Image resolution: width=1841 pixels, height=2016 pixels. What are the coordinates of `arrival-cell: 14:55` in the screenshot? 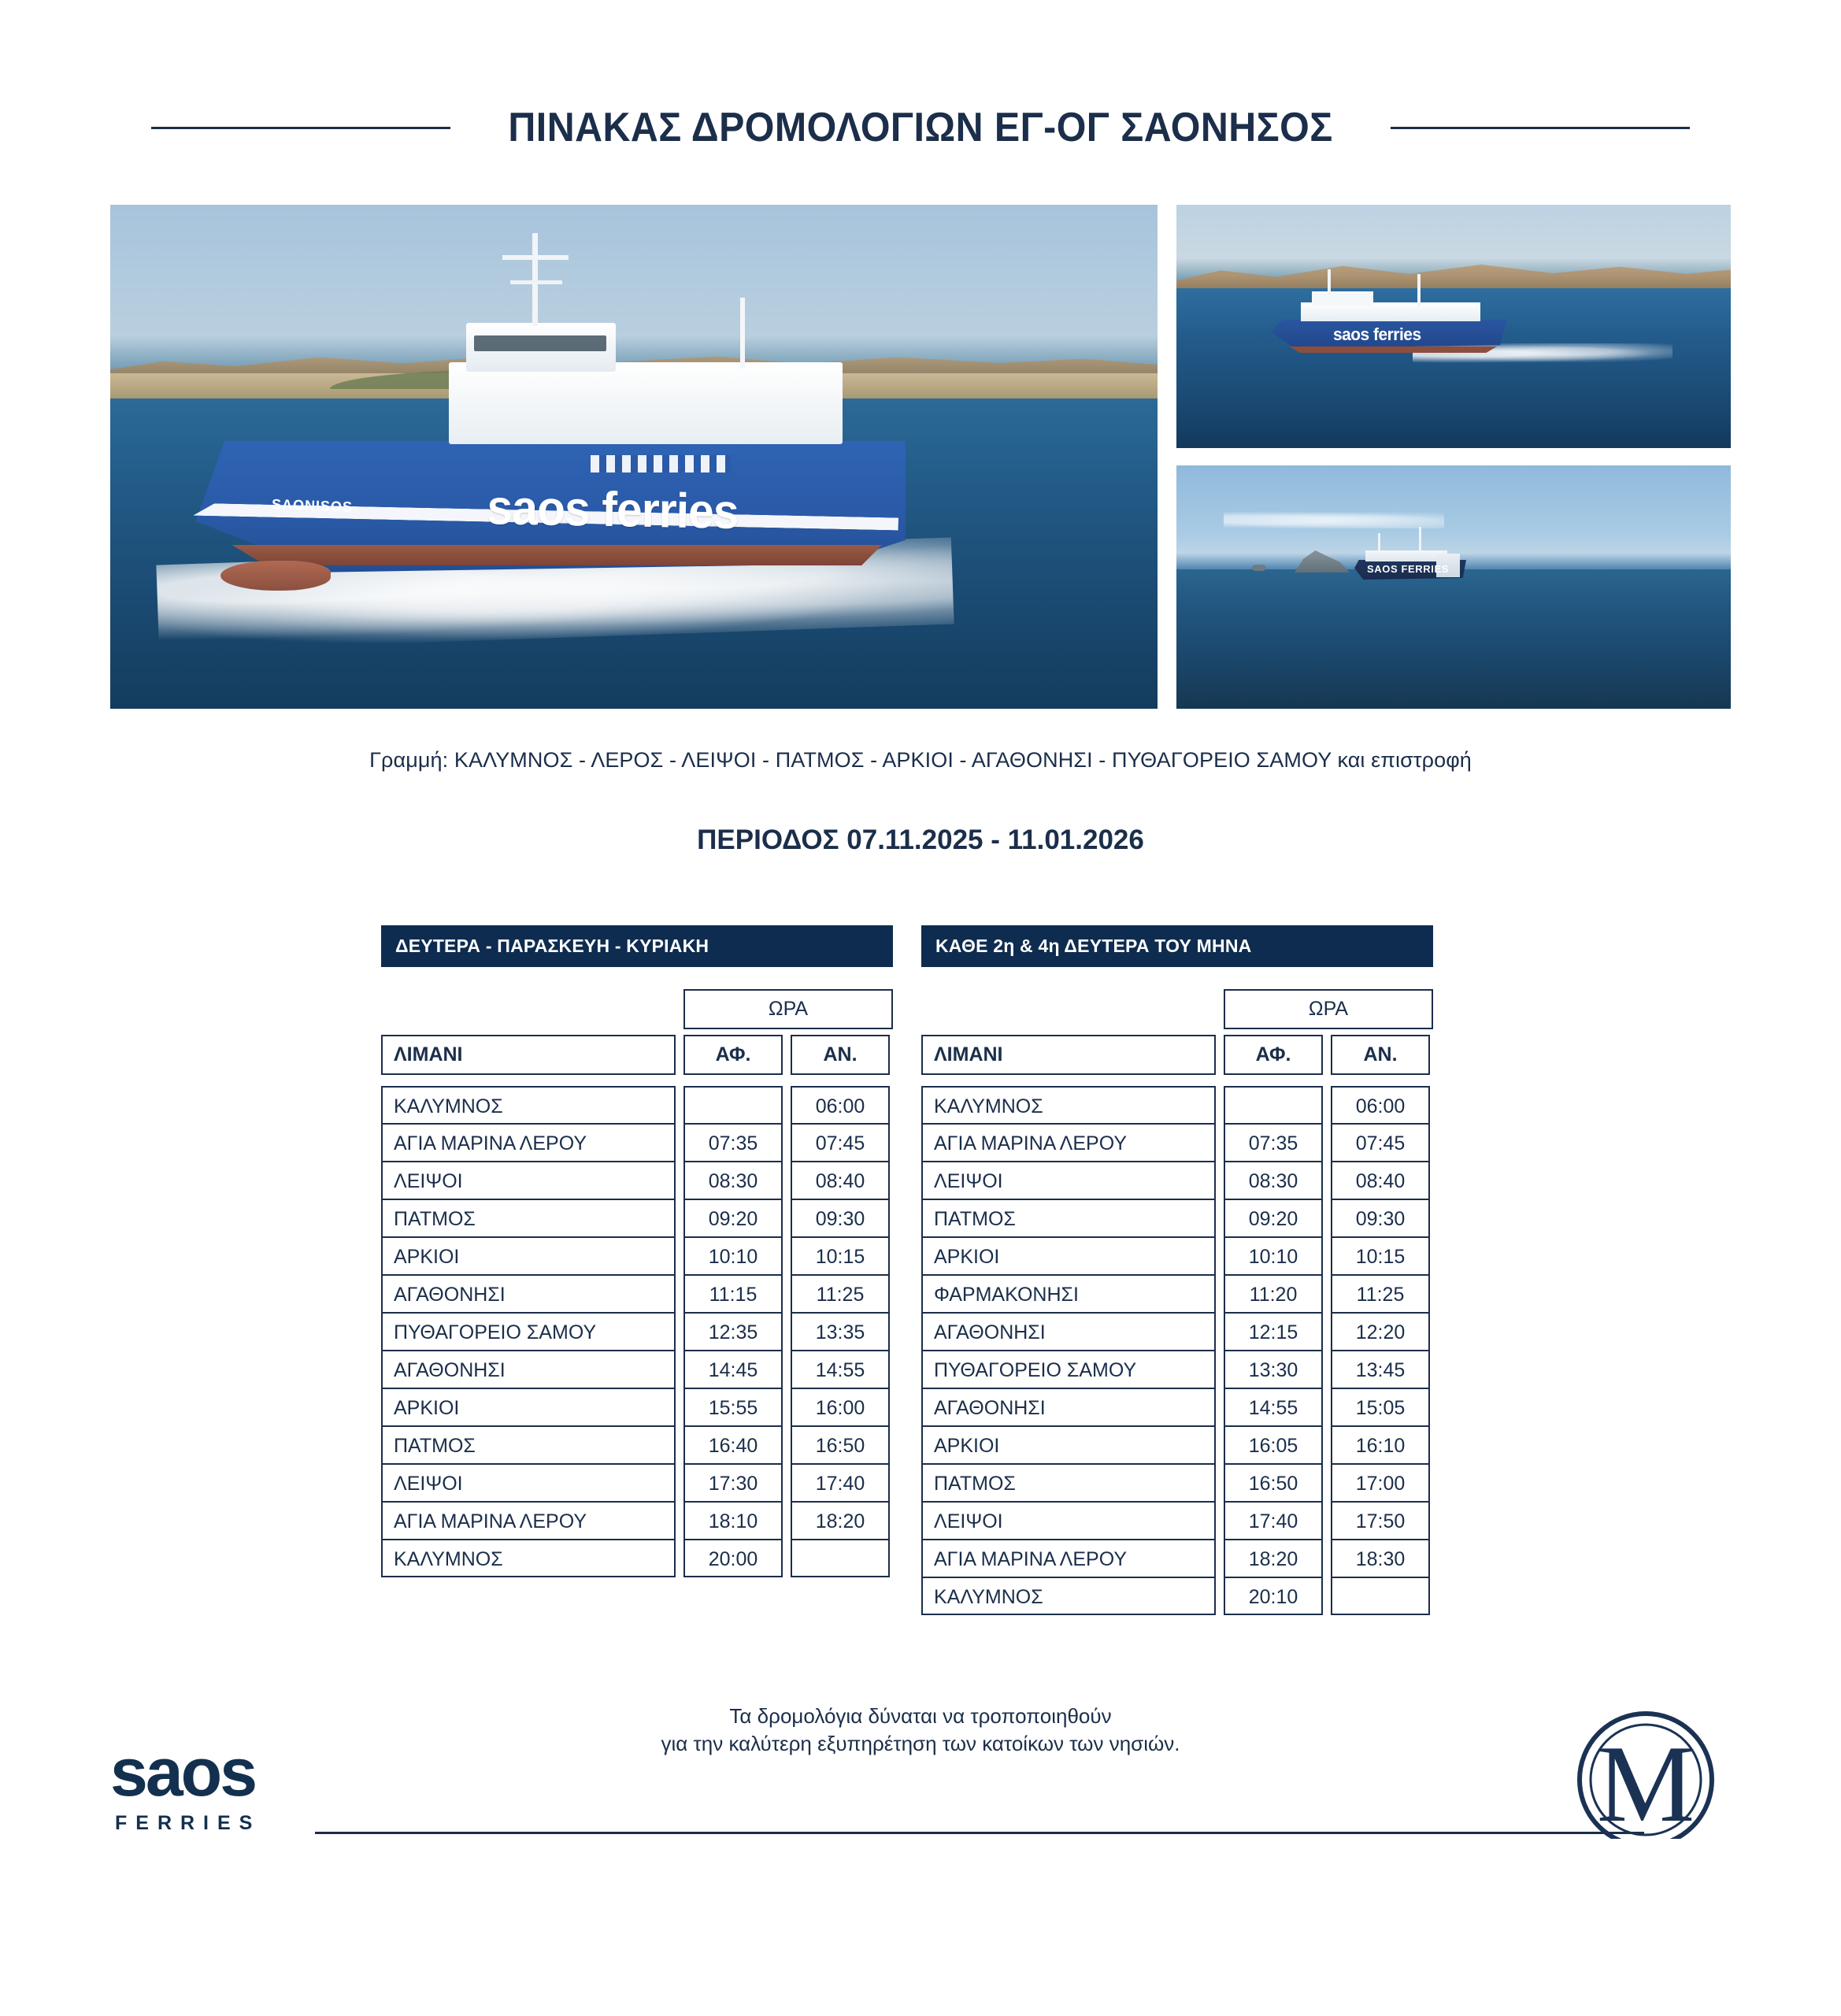 It's located at (1274, 1407).